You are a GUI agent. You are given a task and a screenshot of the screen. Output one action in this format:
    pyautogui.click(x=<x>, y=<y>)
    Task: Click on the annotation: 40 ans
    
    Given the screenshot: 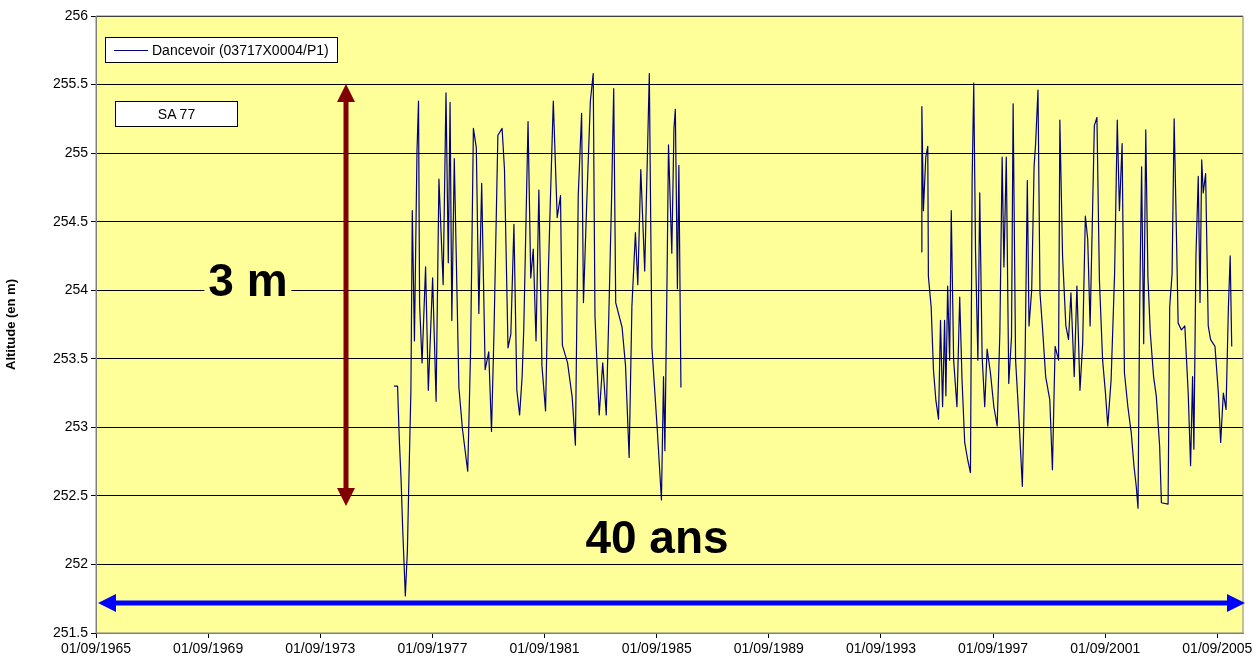 What is the action you would take?
    pyautogui.click(x=657, y=537)
    